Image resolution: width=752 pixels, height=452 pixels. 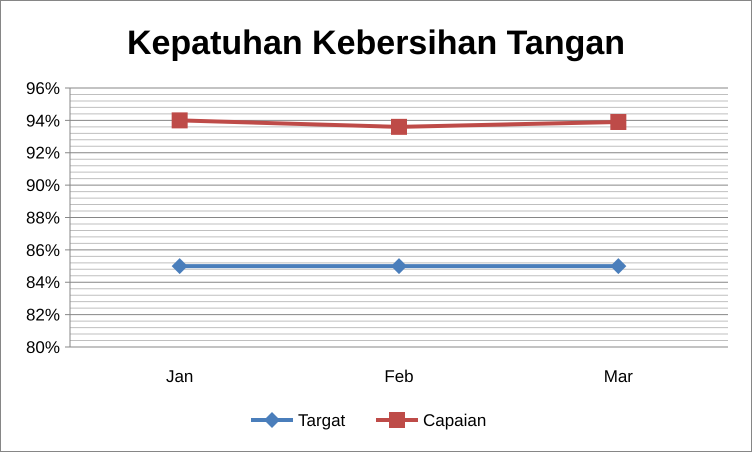 What do you see at coordinates (43, 88) in the screenshot?
I see `y-tick-label: 96%` at bounding box center [43, 88].